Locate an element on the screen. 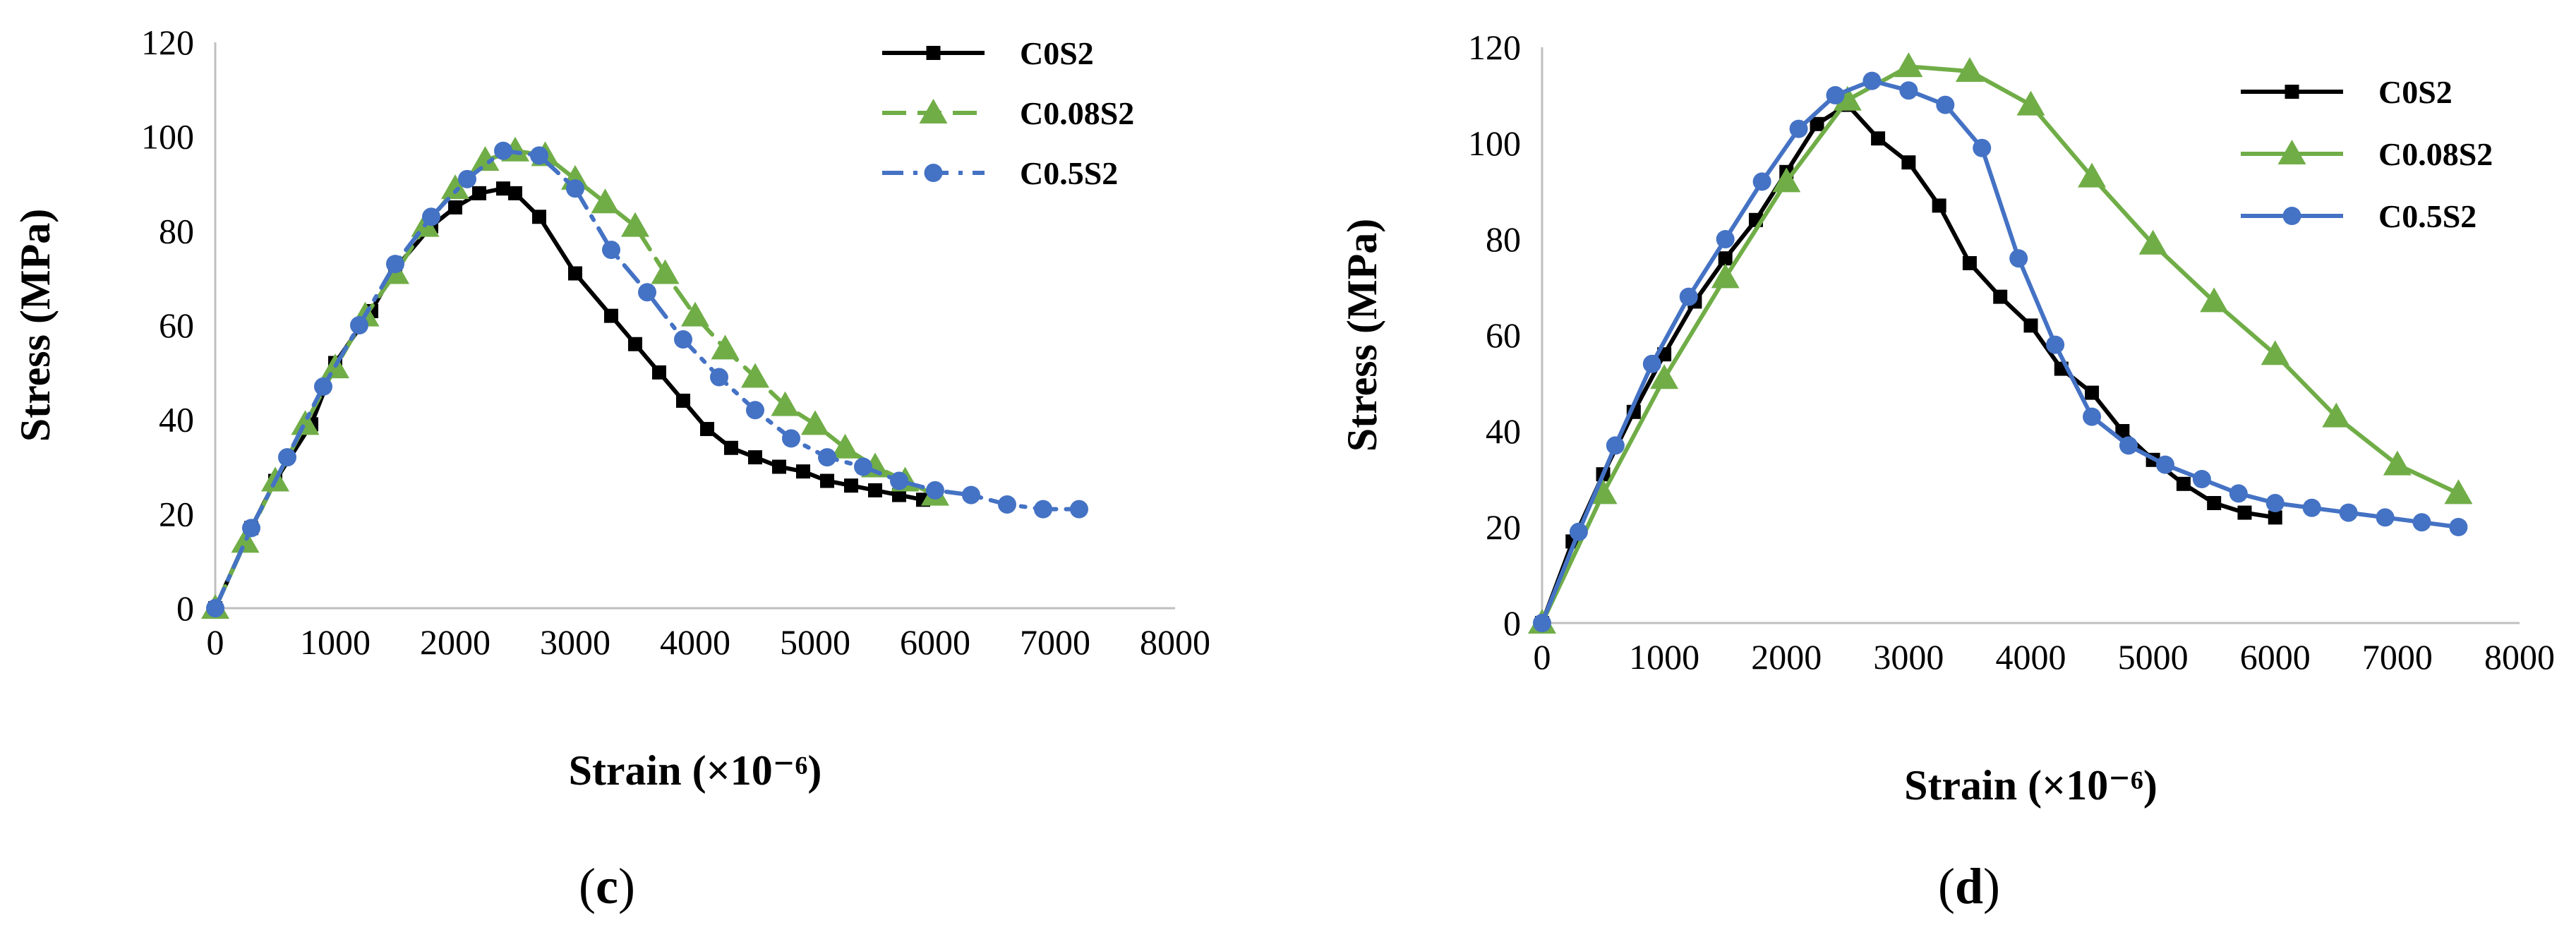 The image size is (2576, 937). y-tick-label: 120 is located at coordinates (1494, 47).